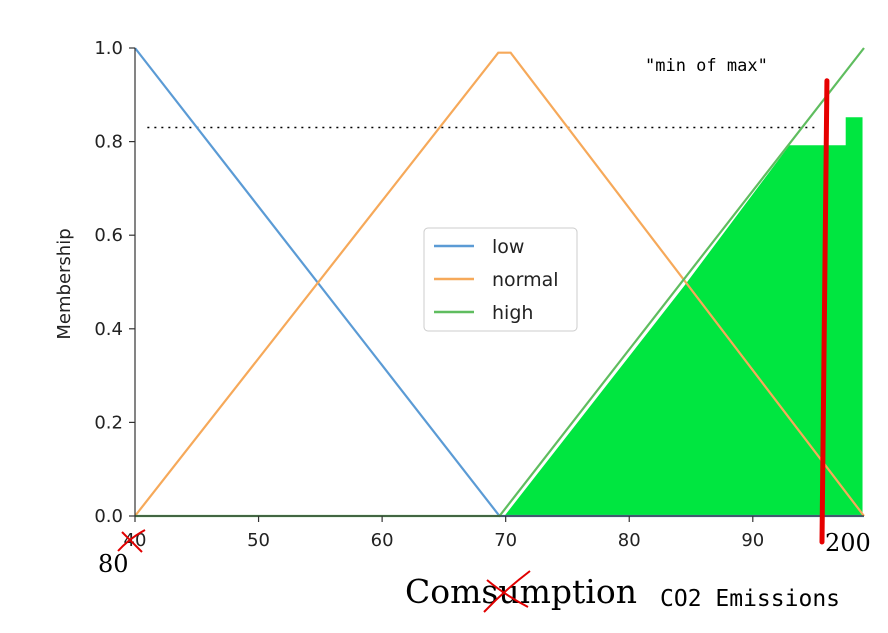  What do you see at coordinates (108, 516) in the screenshot?
I see `y-tick-label: 0.0` at bounding box center [108, 516].